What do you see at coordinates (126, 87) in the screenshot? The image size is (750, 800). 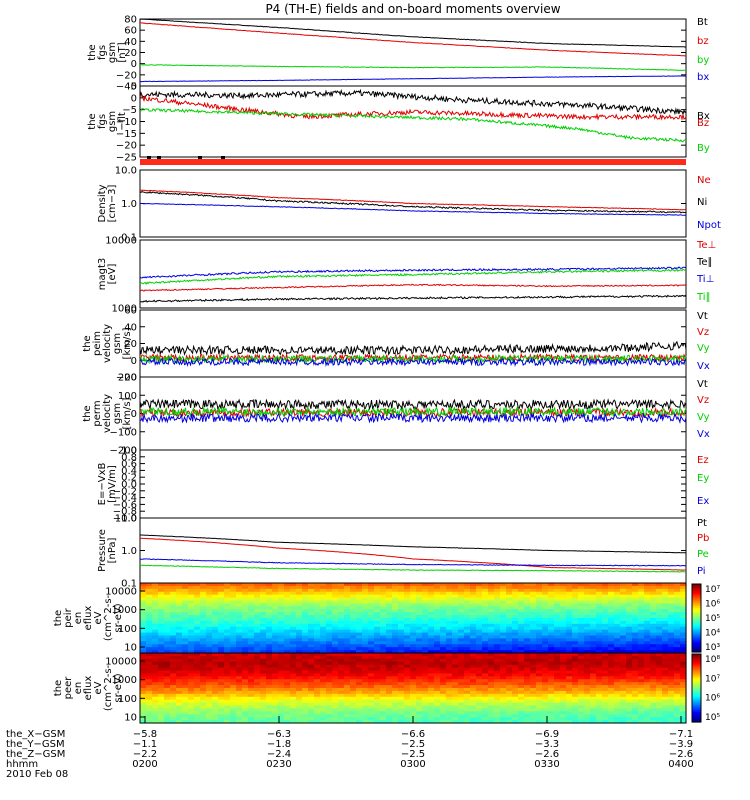 I see `y-tick-label: −40` at bounding box center [126, 87].